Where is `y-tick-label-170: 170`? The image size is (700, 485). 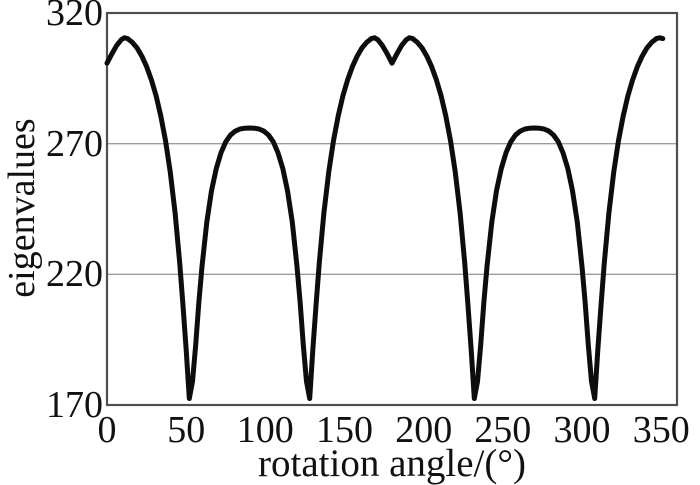
y-tick-label-170: 170 is located at coordinates (74, 405).